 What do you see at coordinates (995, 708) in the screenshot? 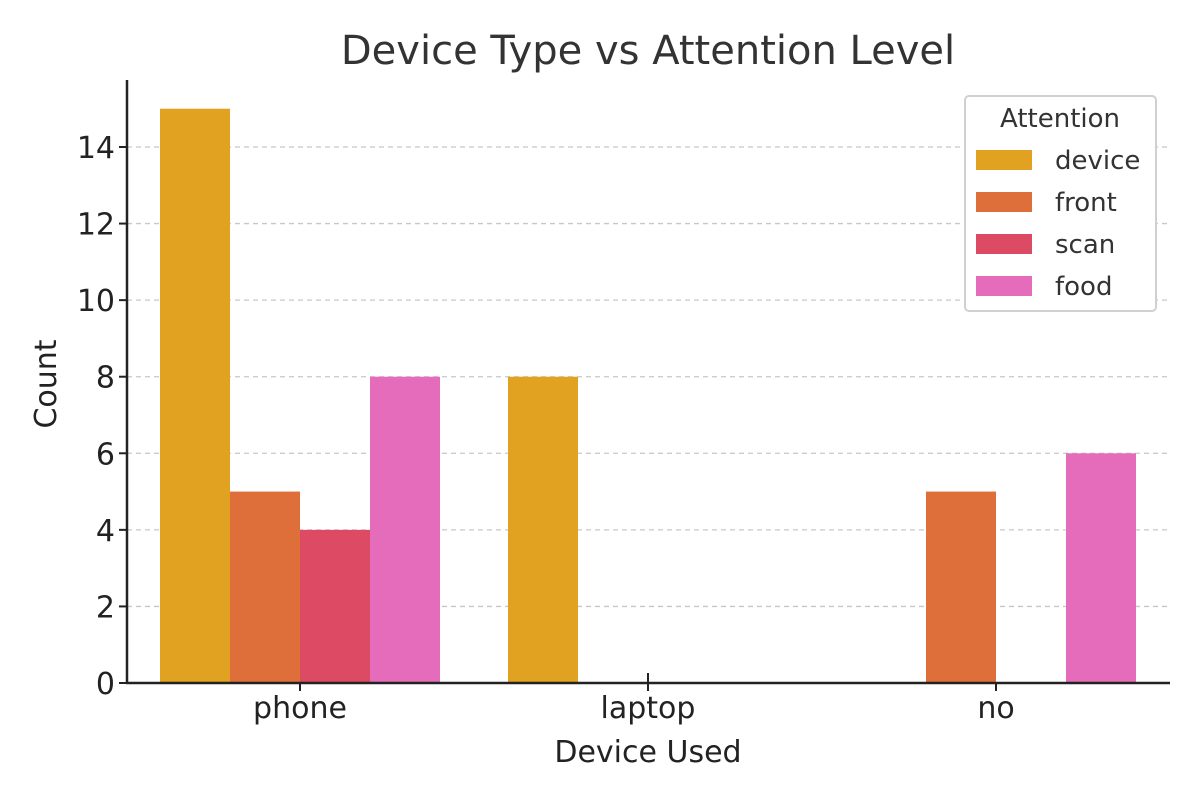
I see `x-tick-label: no` at bounding box center [995, 708].